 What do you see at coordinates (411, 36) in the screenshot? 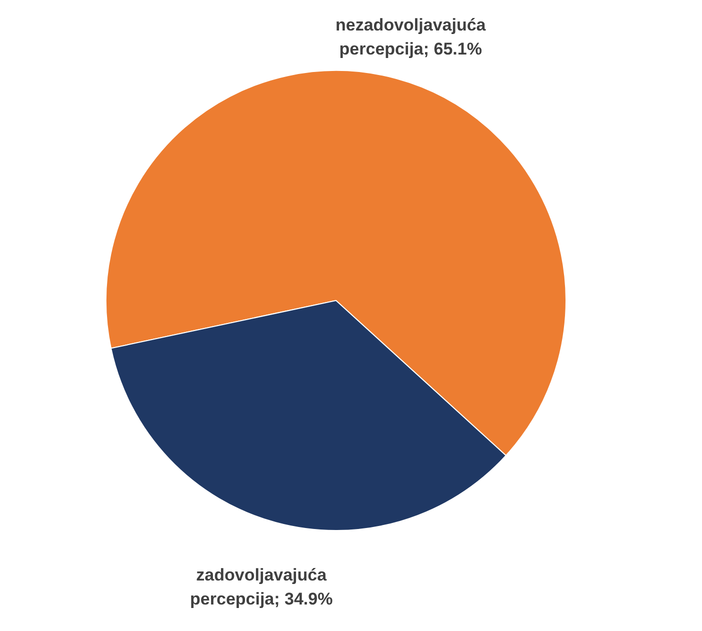
I see `slice-label: nezadovoljavajuća percepcija; 65.1%` at bounding box center [411, 36].